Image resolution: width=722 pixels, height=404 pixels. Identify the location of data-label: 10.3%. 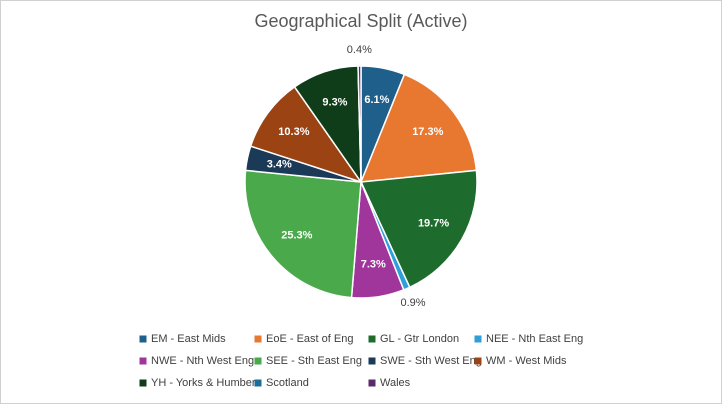
(293, 132).